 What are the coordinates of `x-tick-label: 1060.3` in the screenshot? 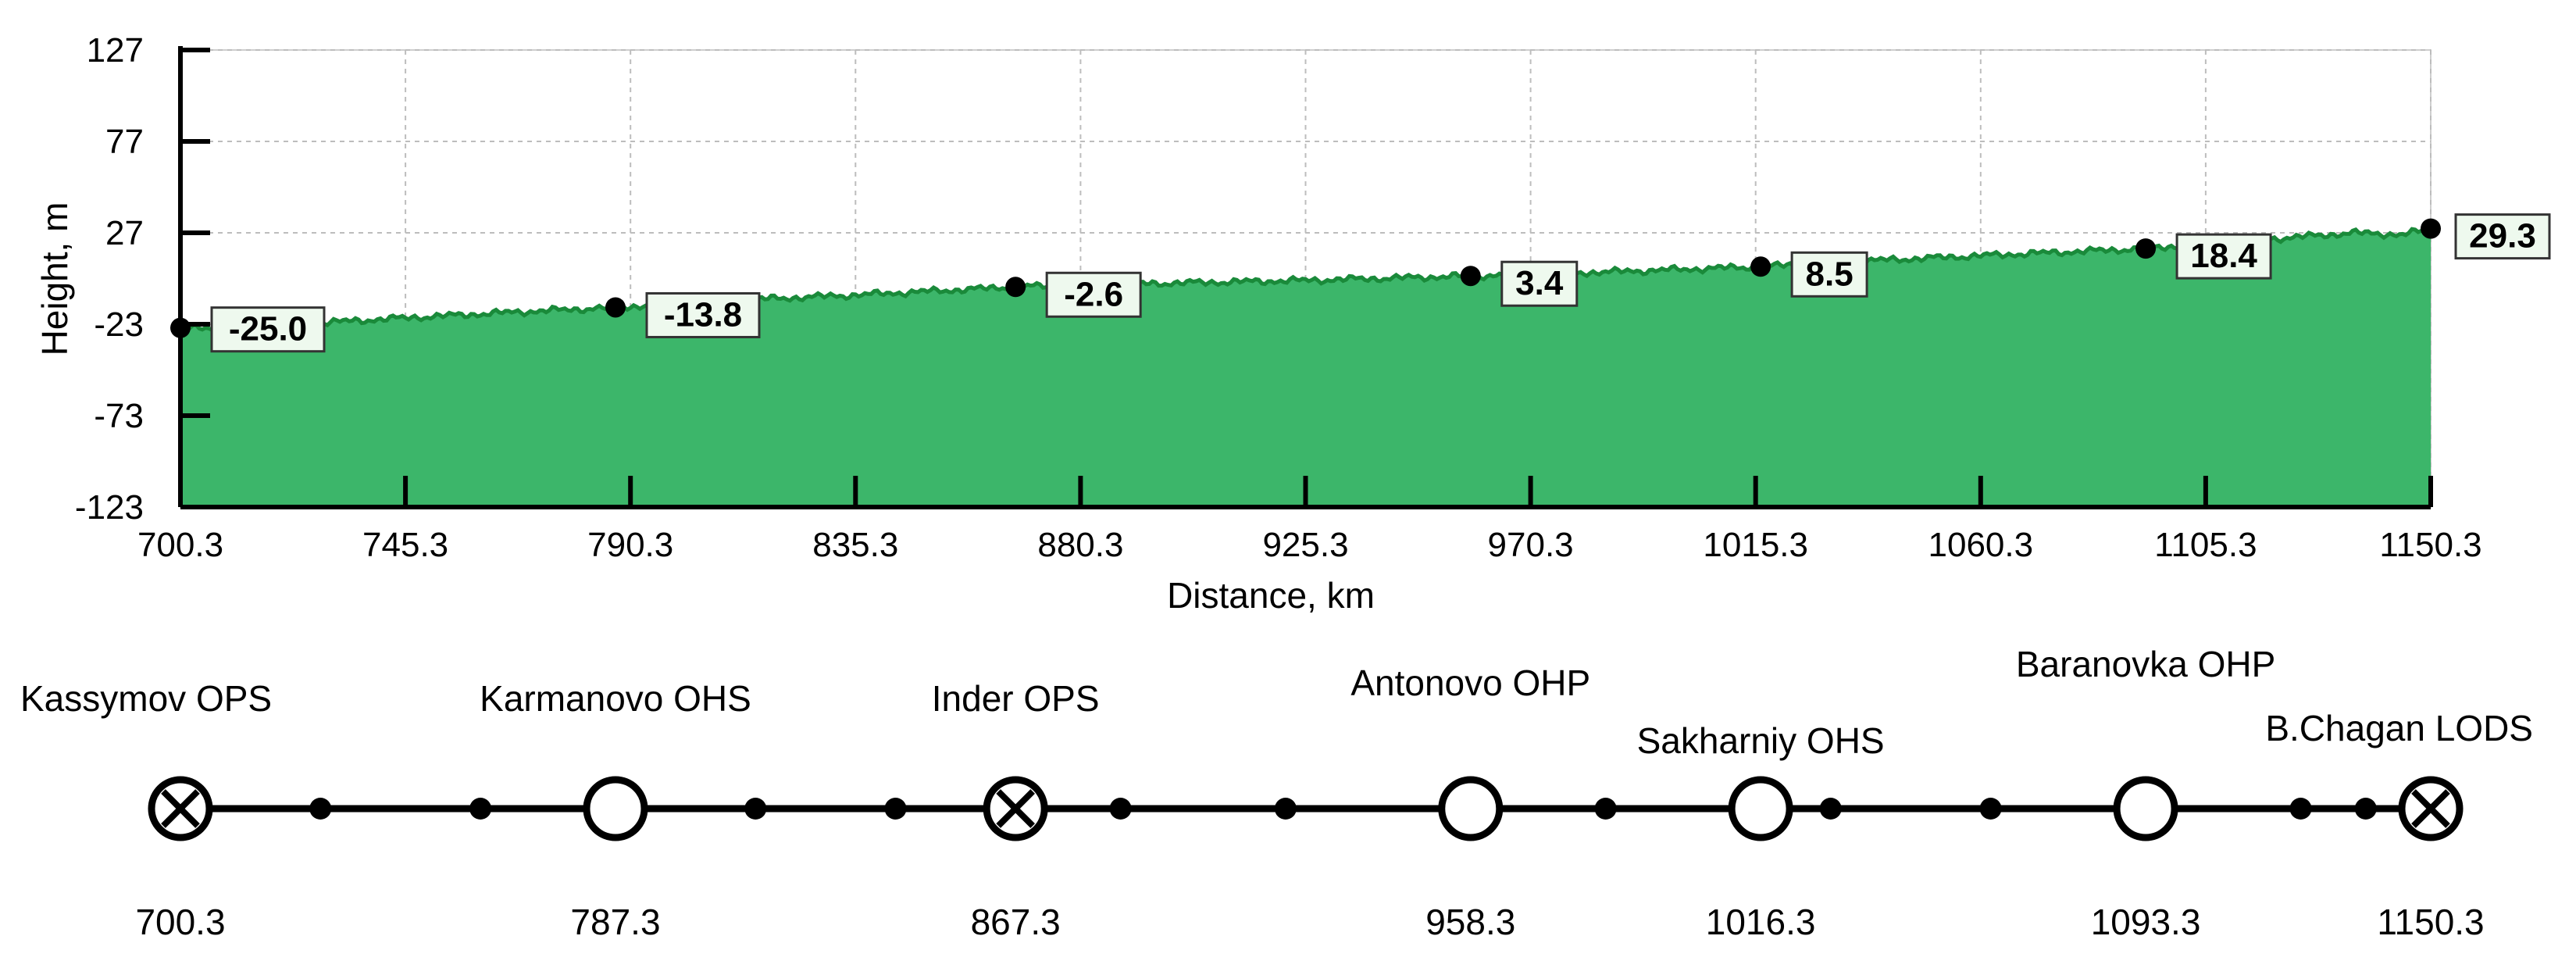 It's located at (1981, 545).